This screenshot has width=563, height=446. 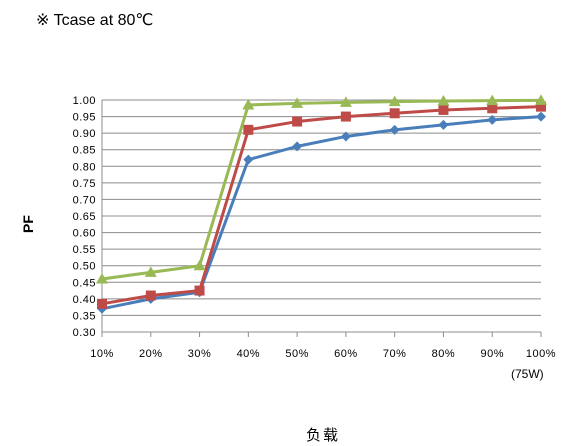 I want to click on y-tick-label: 0.90, so click(x=84, y=134).